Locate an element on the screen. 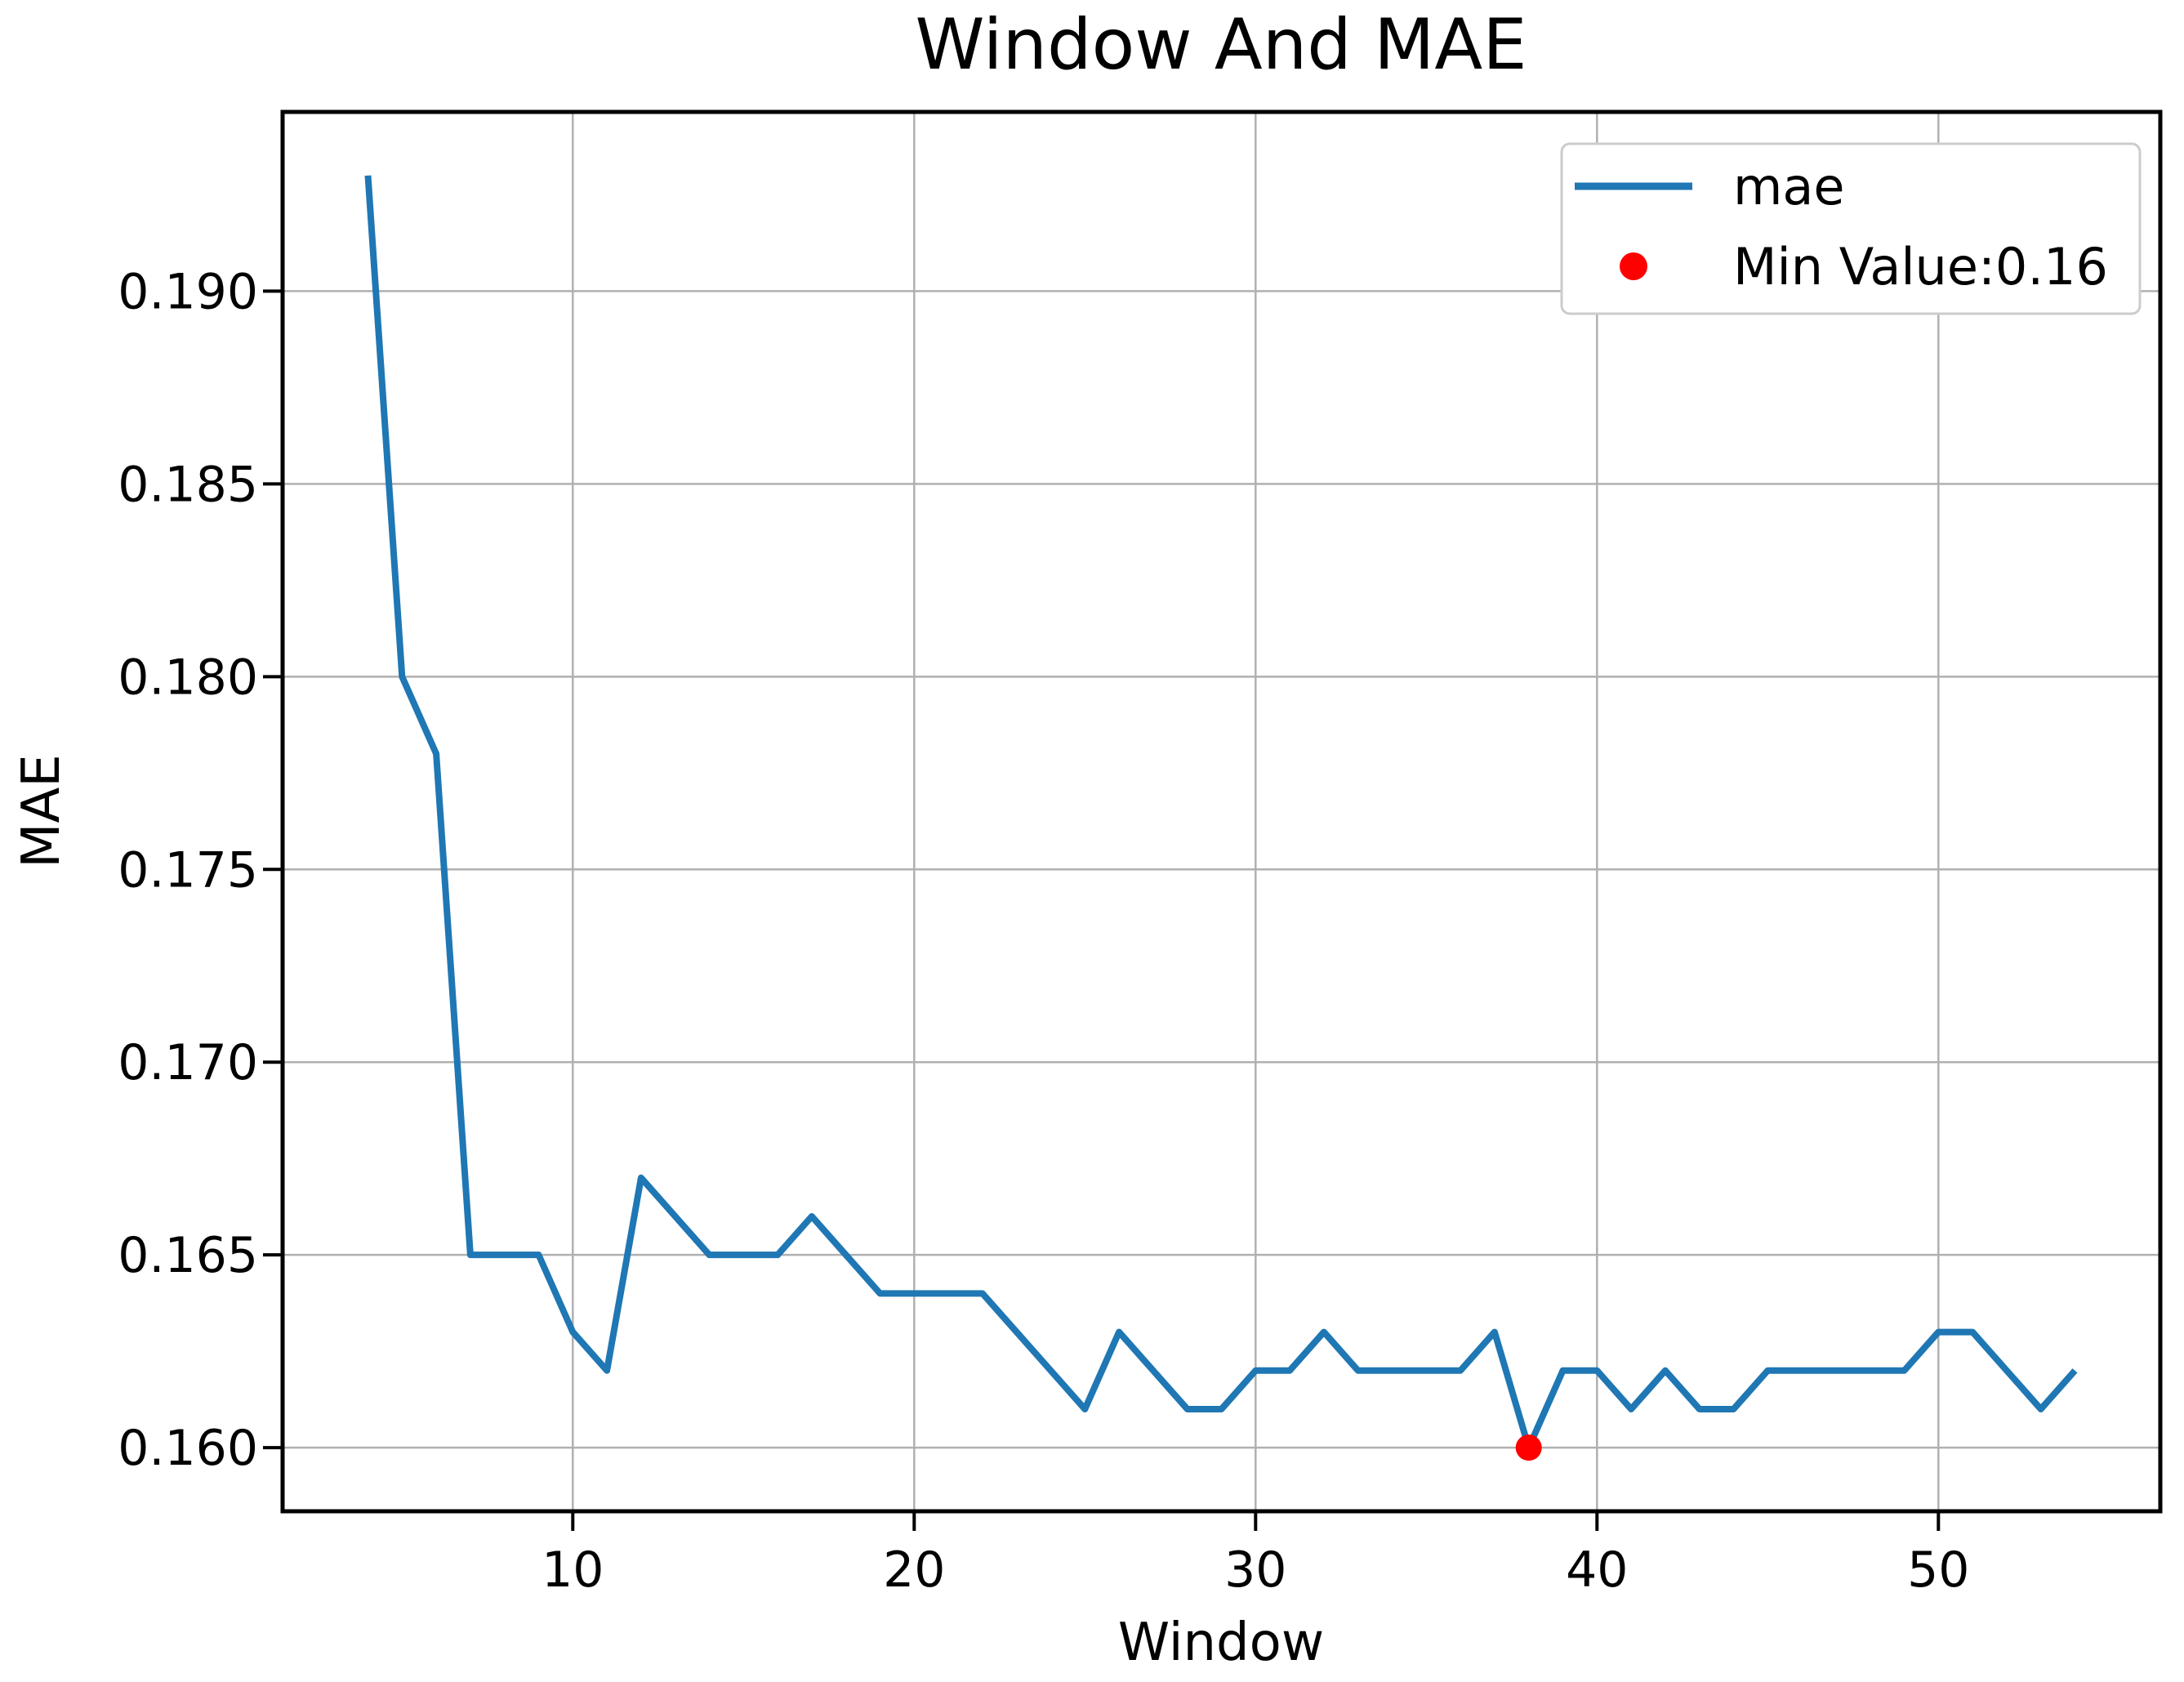  min-value-dot is located at coordinates (1528, 1447).